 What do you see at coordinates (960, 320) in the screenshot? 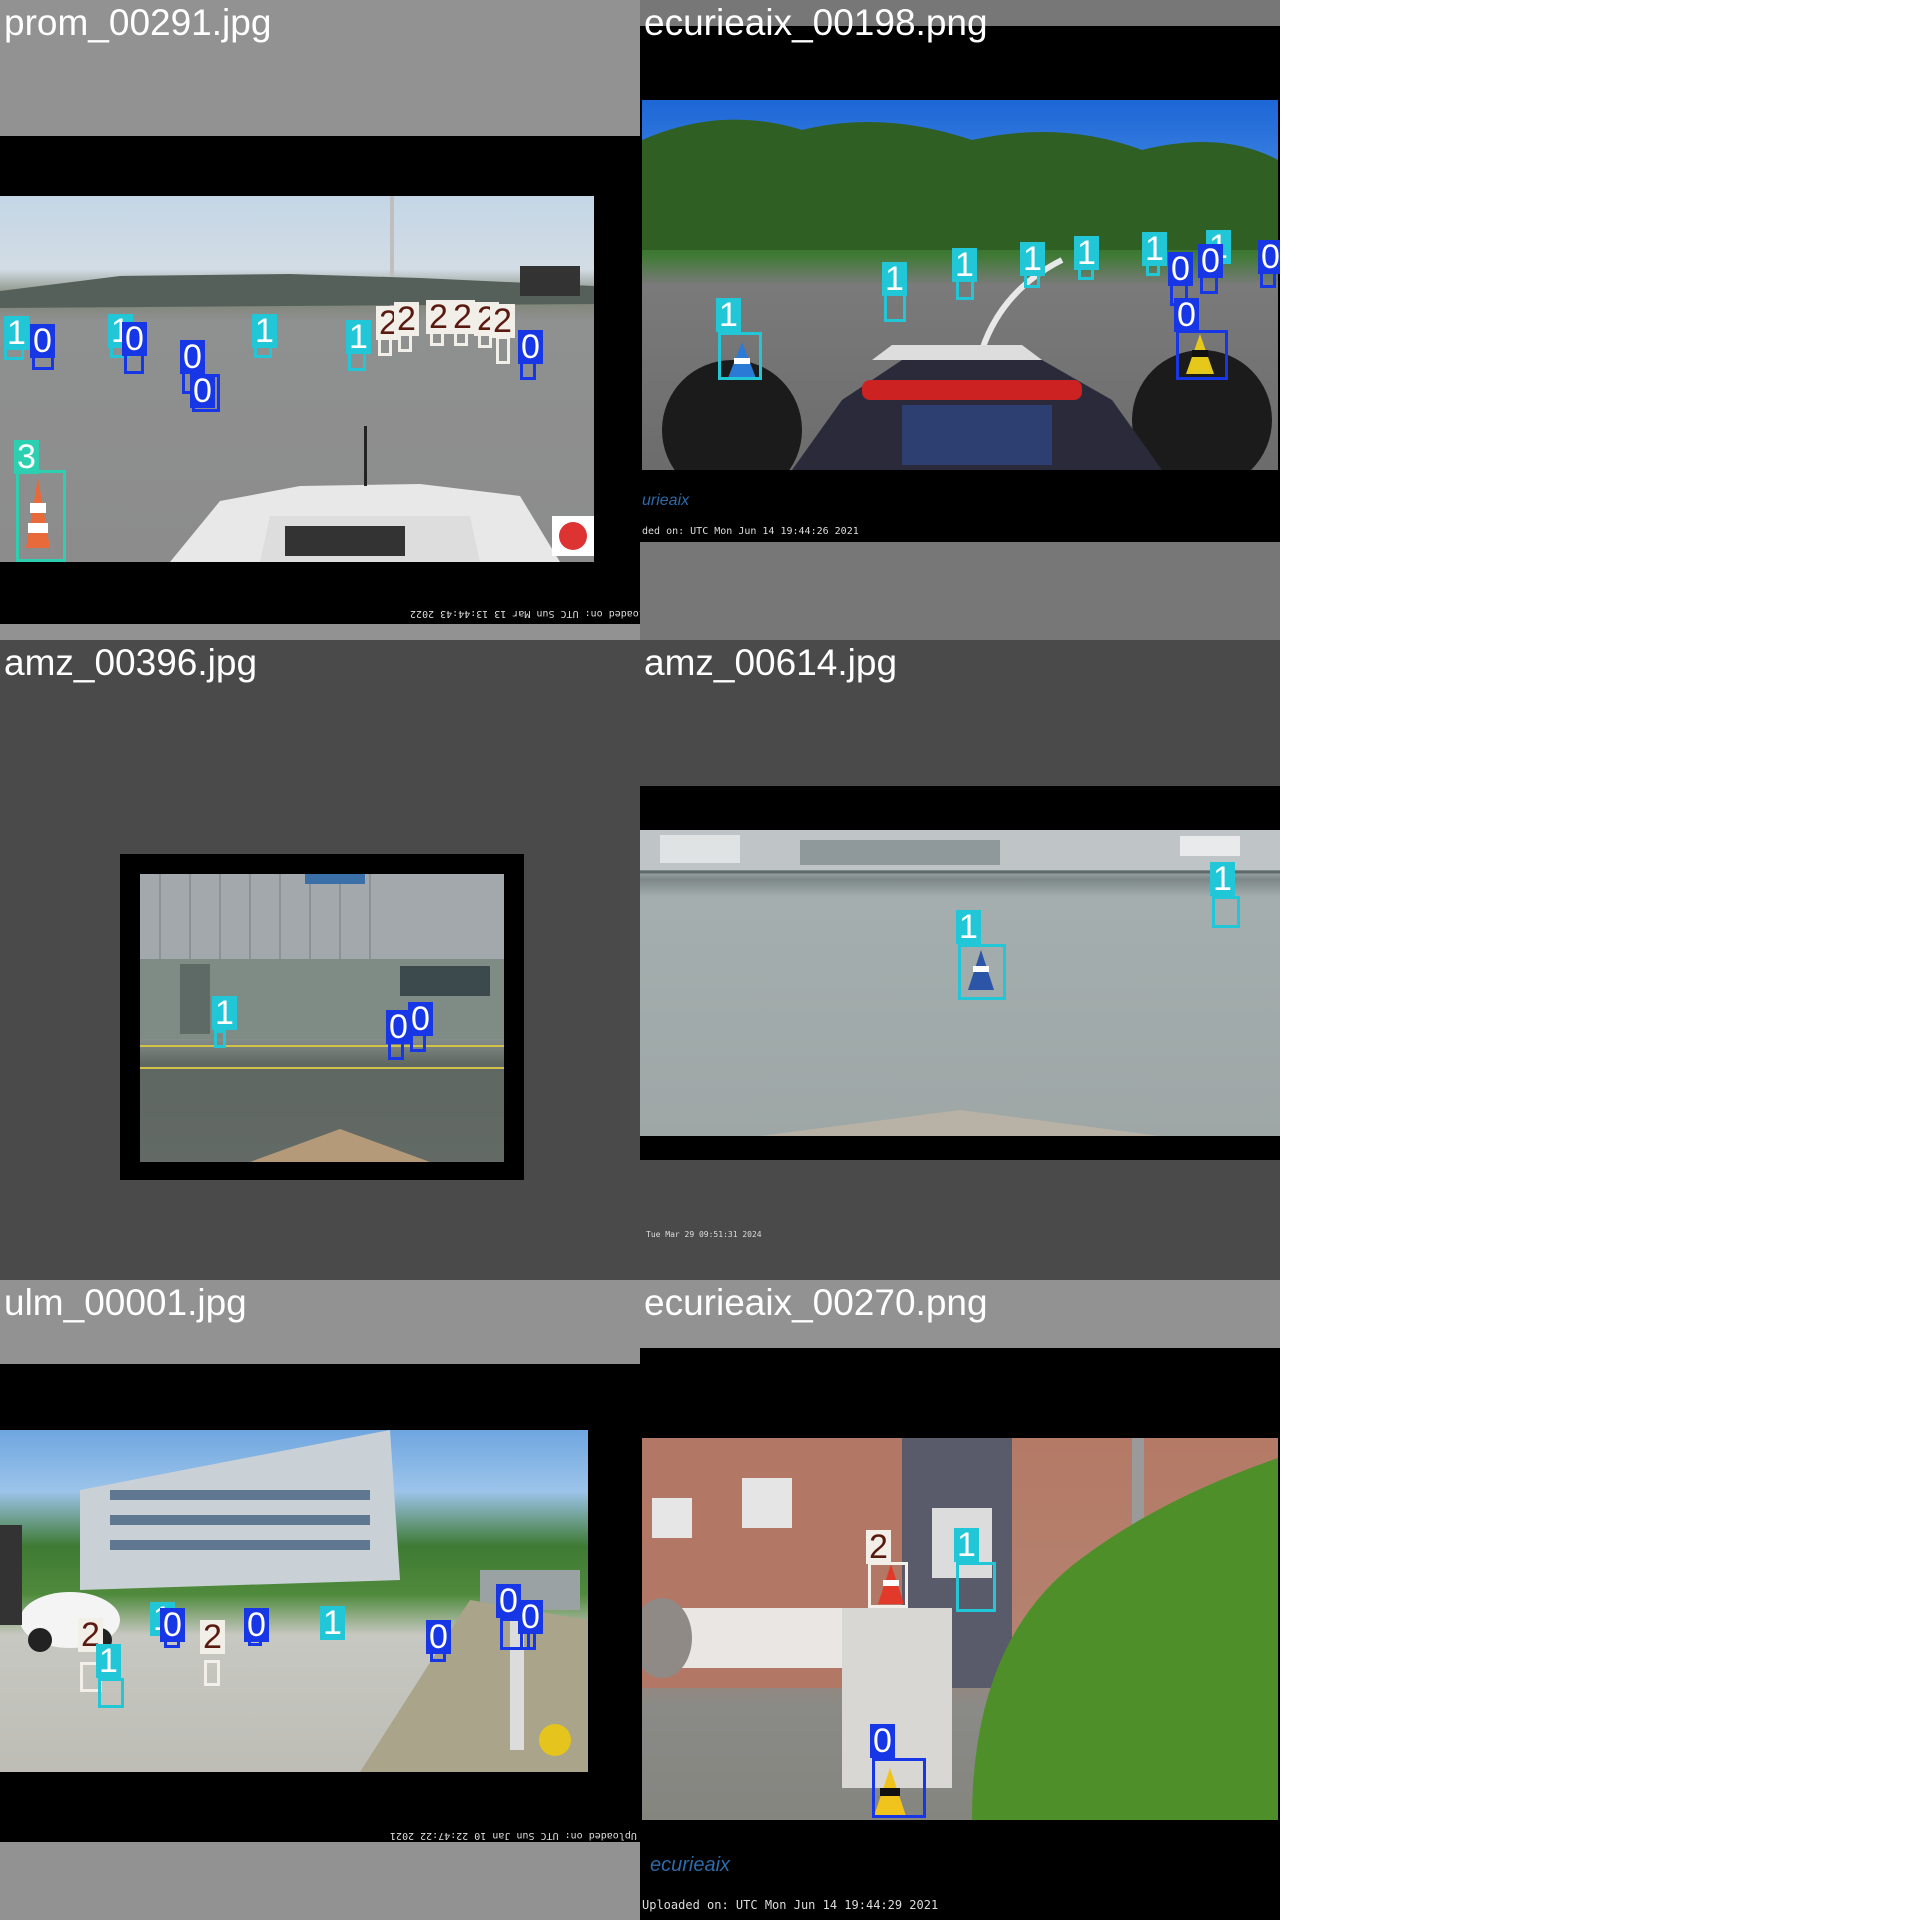
I see `tile-ecurieaix-00198: ecurieaix_00198.png 1` at bounding box center [960, 320].